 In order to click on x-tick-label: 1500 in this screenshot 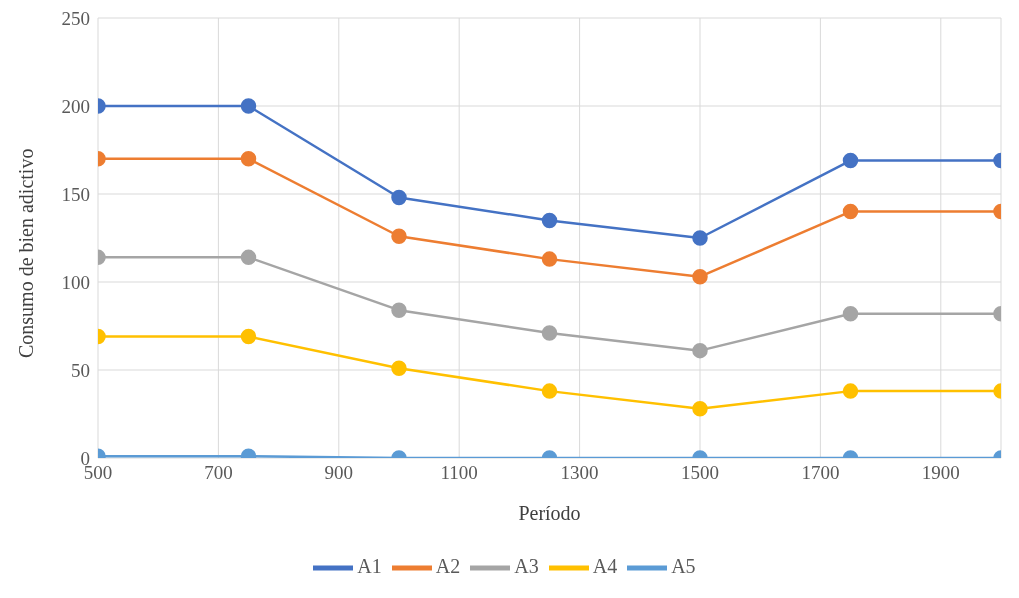, I will do `click(700, 473)`.